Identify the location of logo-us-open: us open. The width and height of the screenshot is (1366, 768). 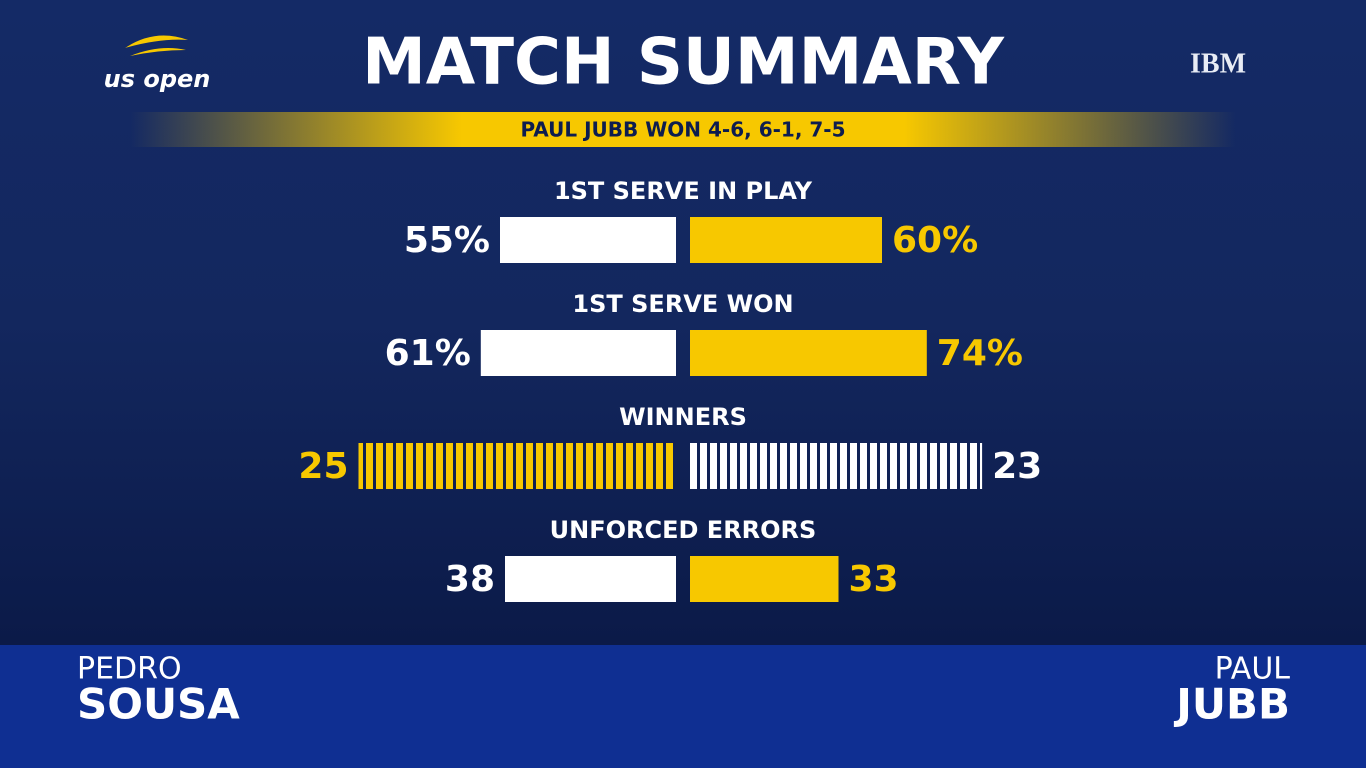
(157, 79).